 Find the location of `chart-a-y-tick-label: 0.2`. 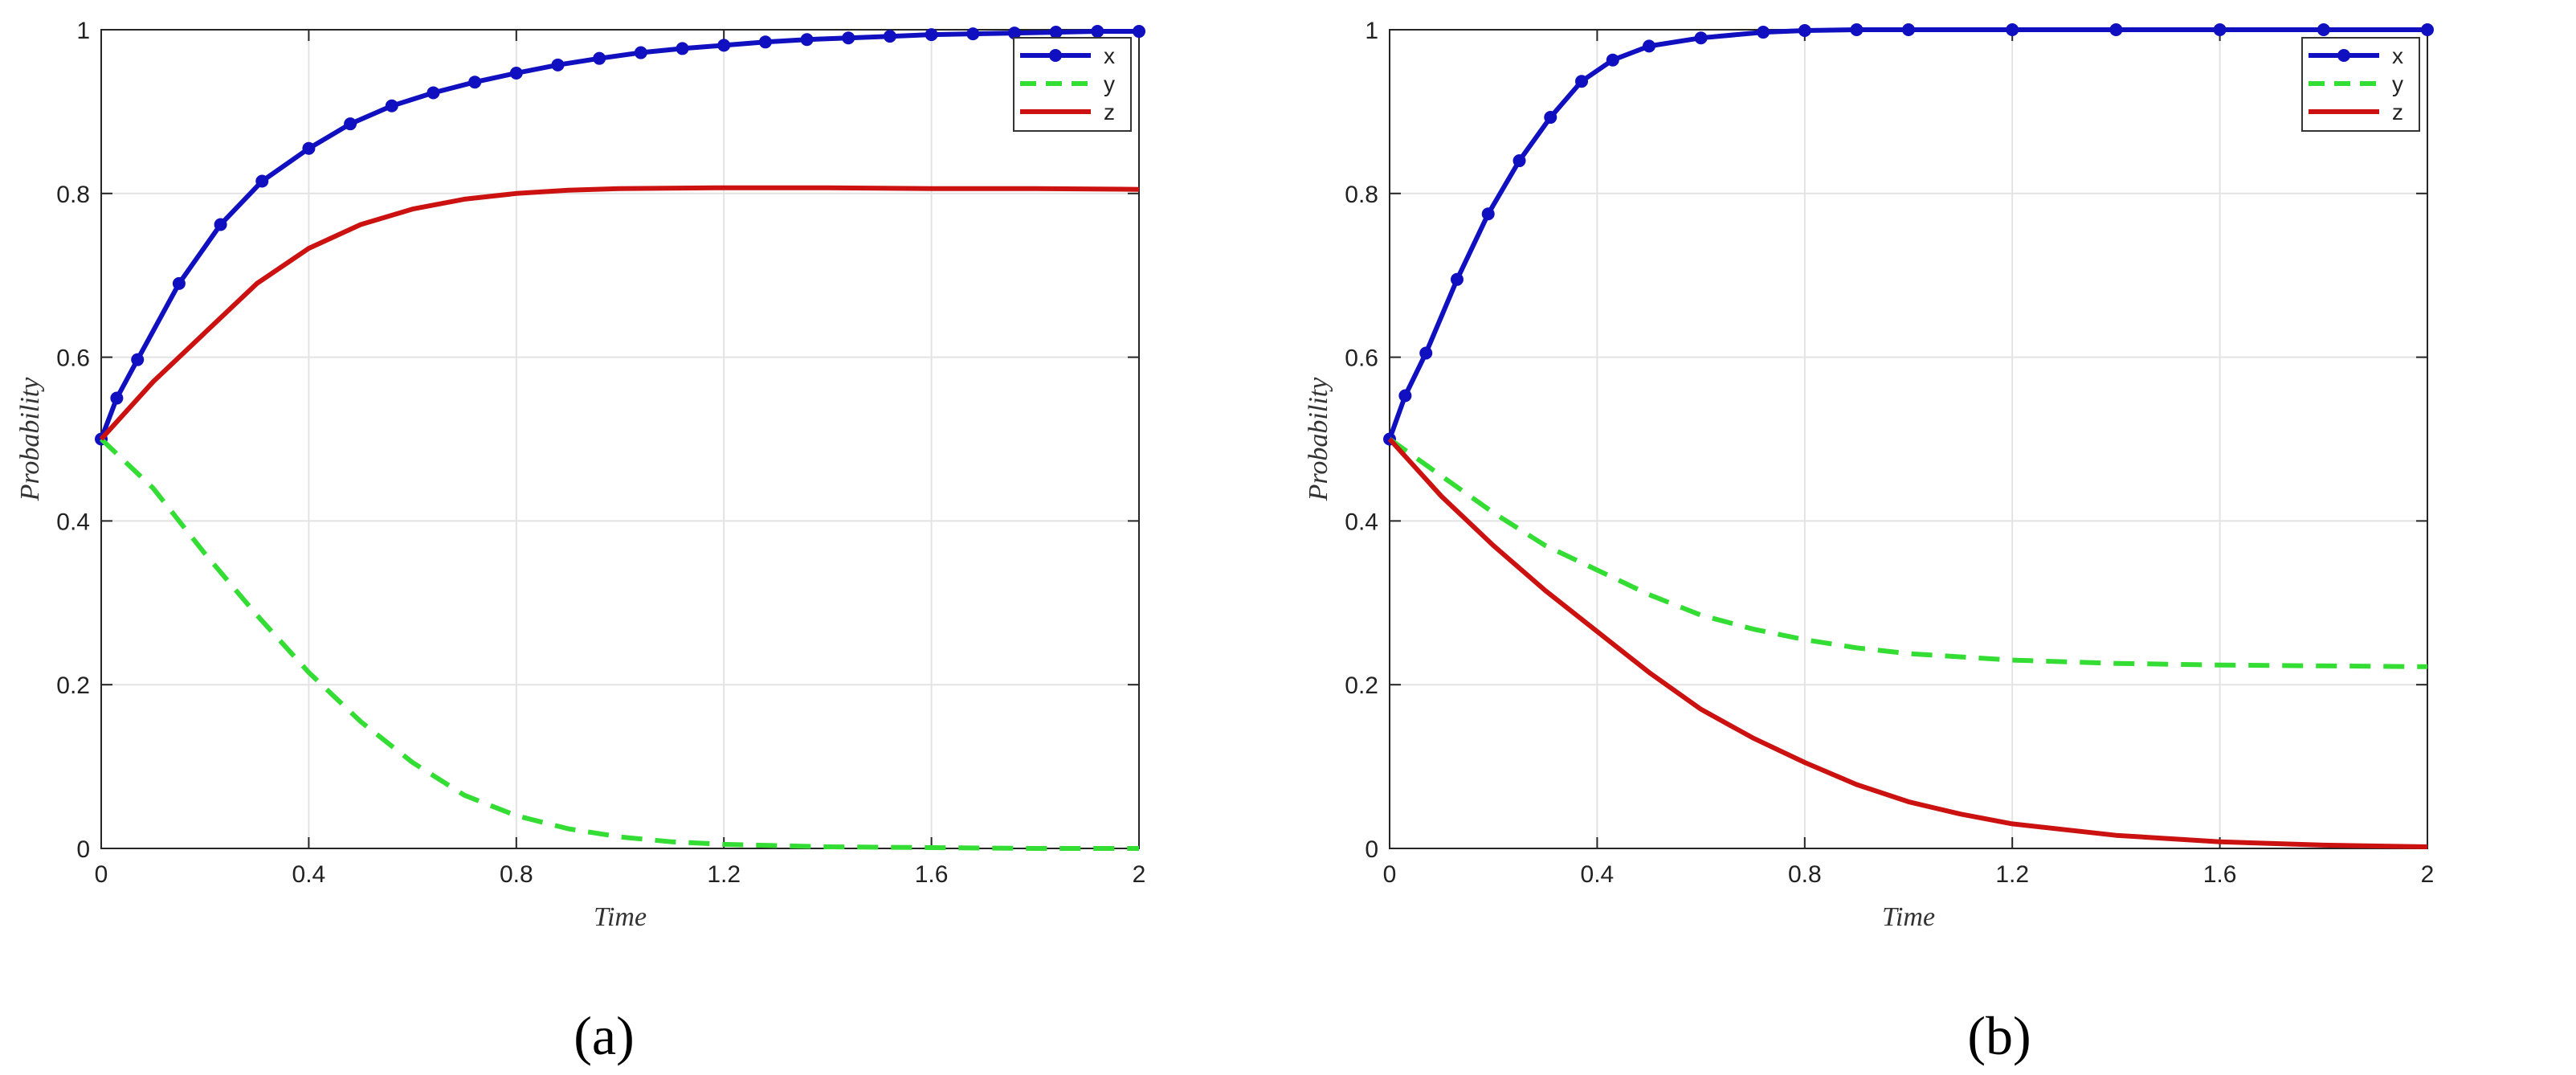

chart-a-y-tick-label: 0.2 is located at coordinates (73, 685).